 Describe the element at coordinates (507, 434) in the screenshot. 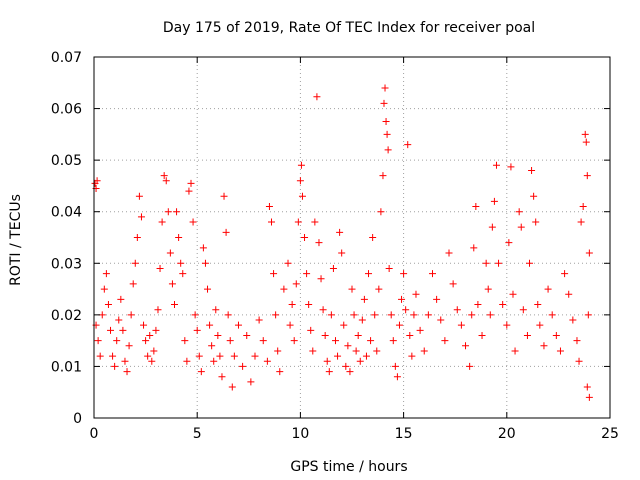

I see `x-tick-label: 20` at that location.